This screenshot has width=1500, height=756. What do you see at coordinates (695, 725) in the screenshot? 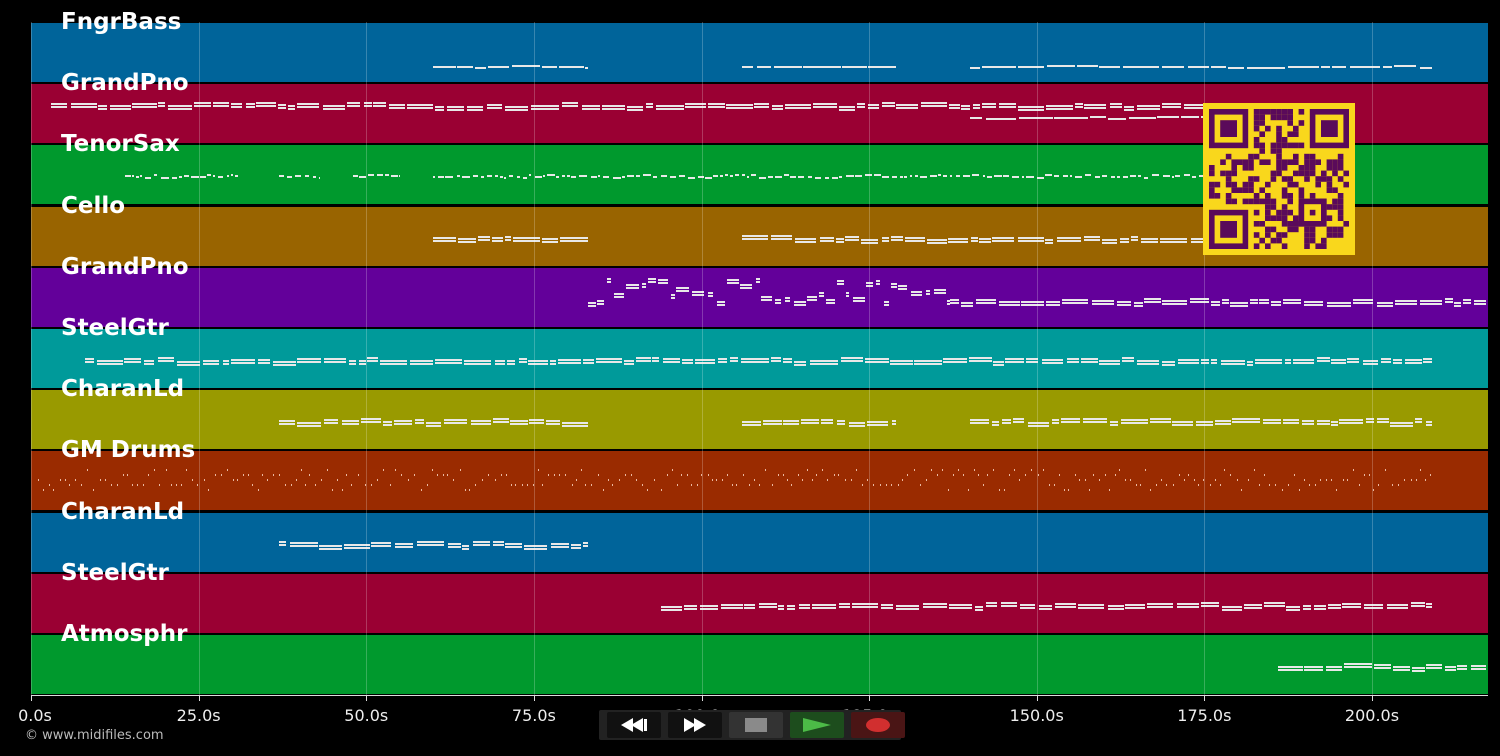
I see `fast-forward-button` at bounding box center [695, 725].